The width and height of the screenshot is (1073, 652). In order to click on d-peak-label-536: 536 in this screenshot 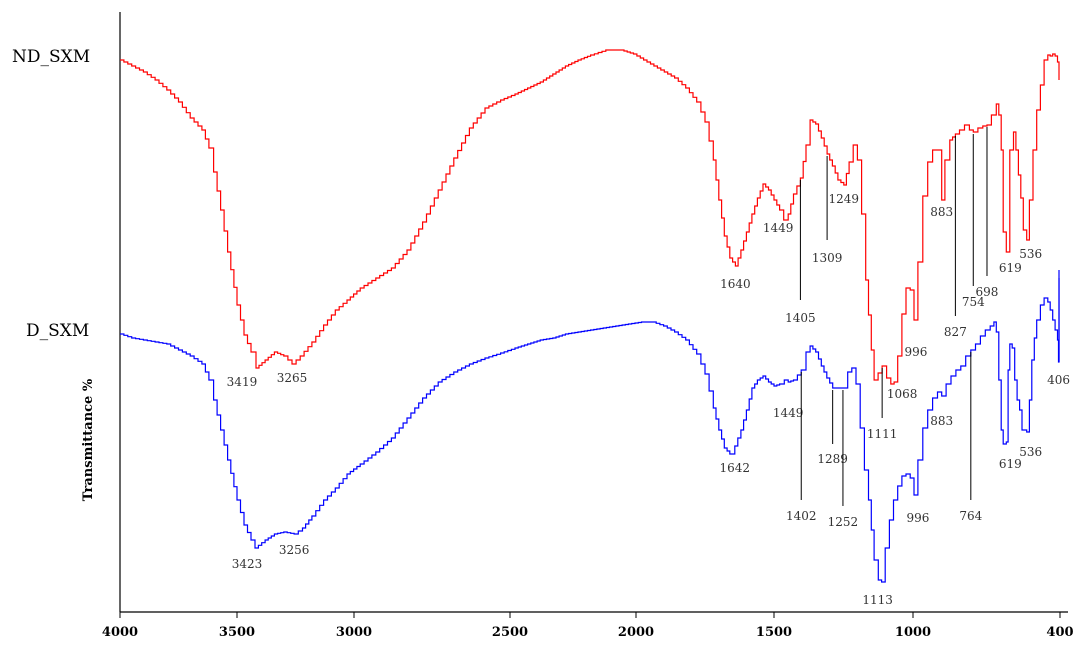, I will do `click(1030, 452)`.